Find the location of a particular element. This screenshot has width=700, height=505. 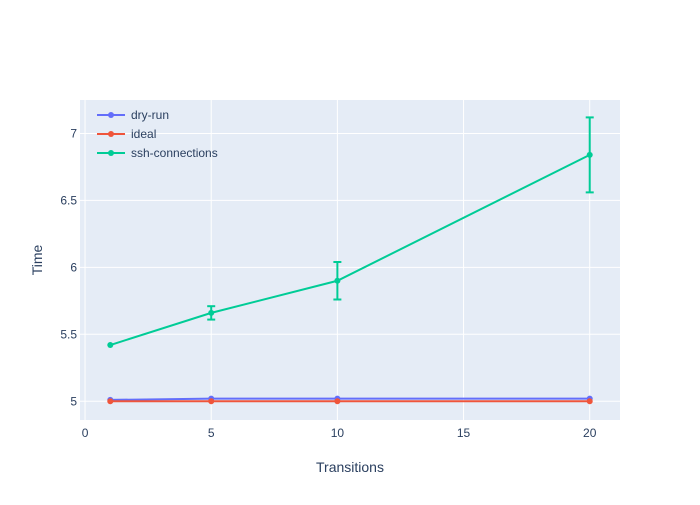

x-tick-label: 20 is located at coordinates (590, 433).